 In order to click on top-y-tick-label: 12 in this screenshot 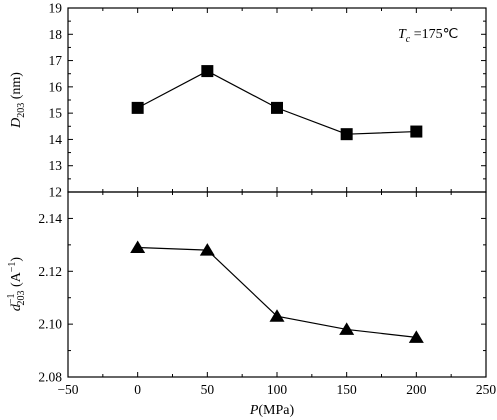, I will do `click(56, 192)`.